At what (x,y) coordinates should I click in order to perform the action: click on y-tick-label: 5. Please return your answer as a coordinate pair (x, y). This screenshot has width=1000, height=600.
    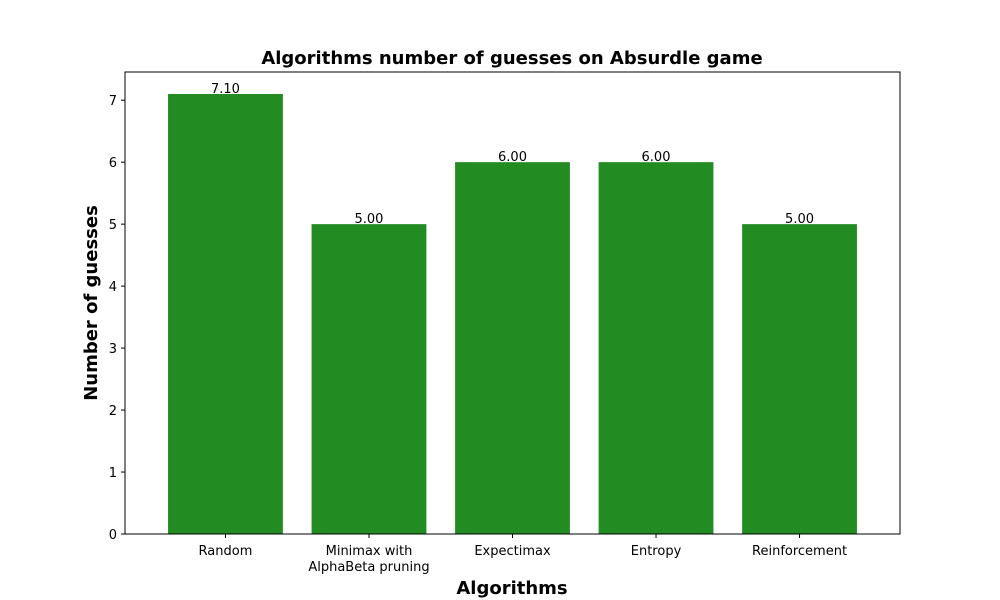
    Looking at the image, I should click on (113, 225).